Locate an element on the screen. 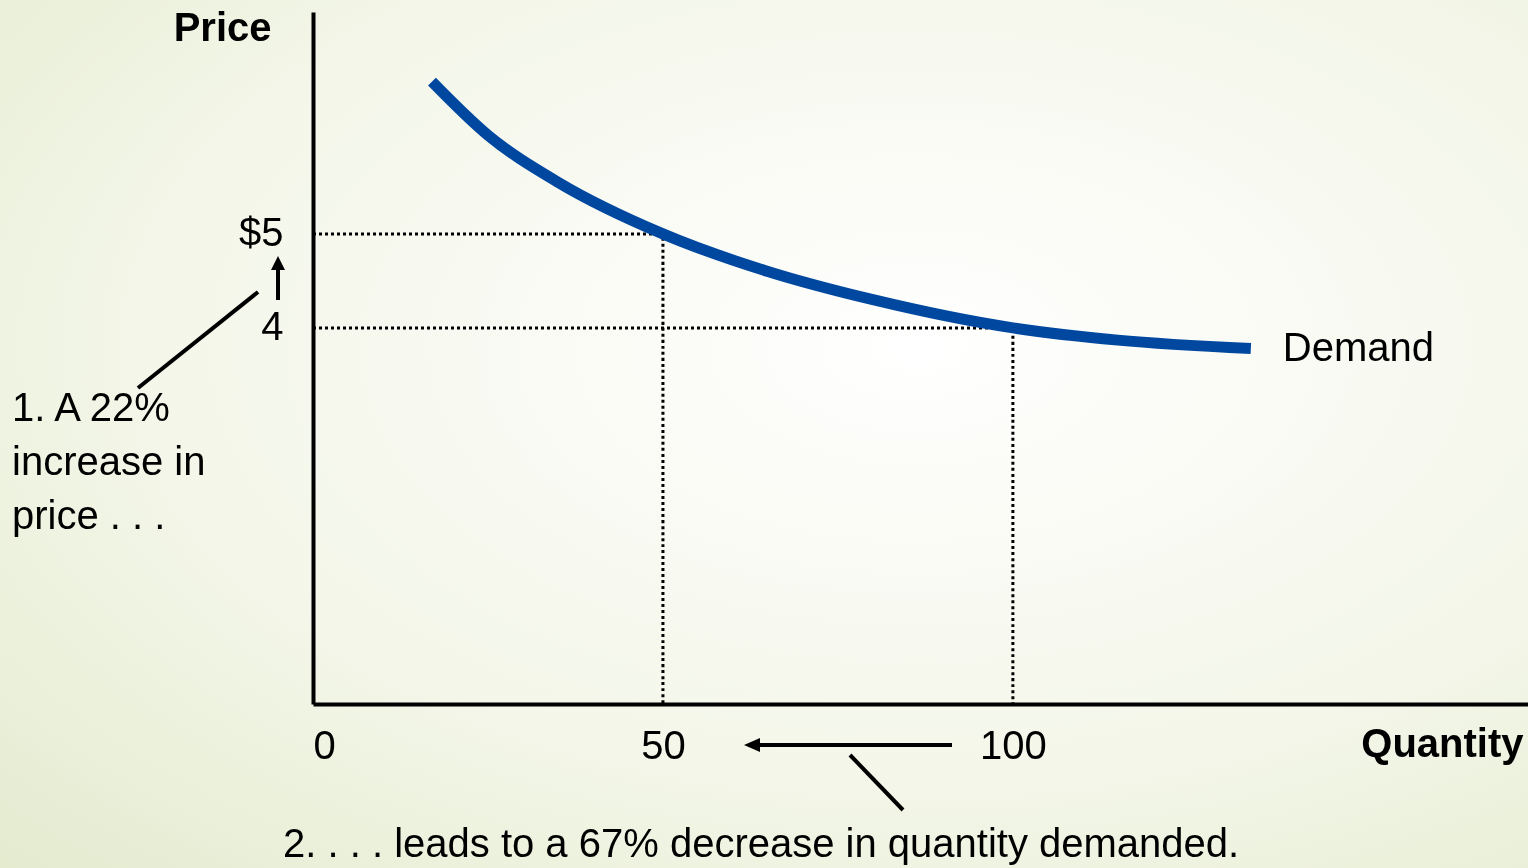 This screenshot has width=1528, height=868. y-tick-label: $5 is located at coordinates (261, 232).